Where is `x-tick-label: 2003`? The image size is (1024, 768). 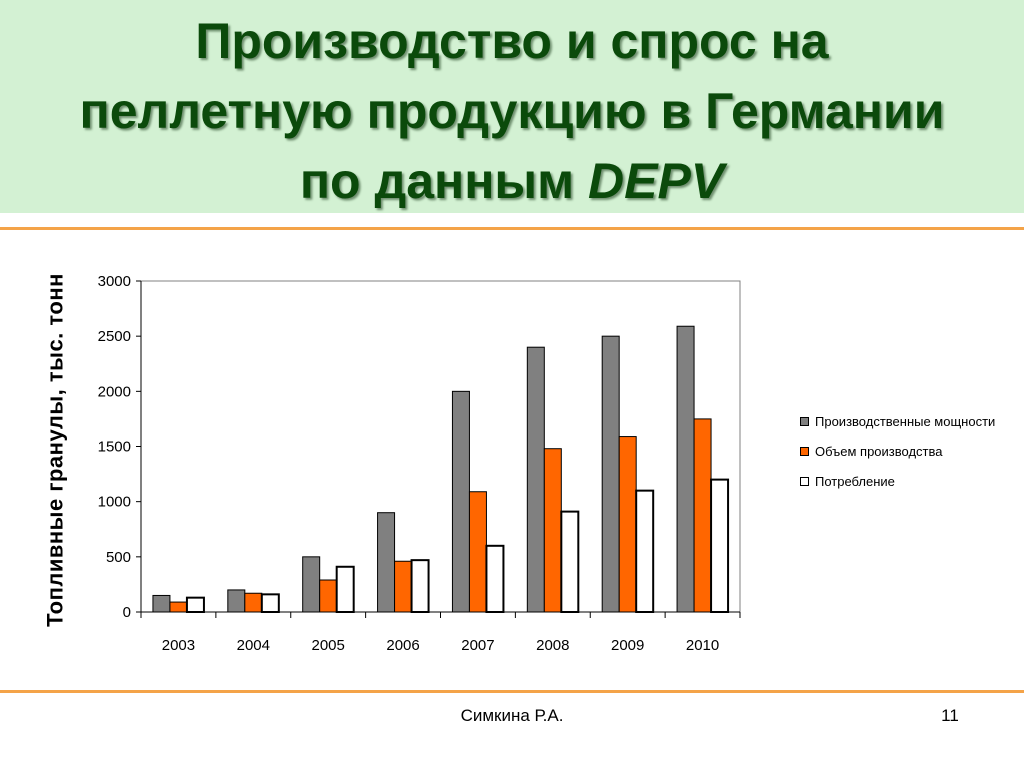
x-tick-label: 2003 is located at coordinates (178, 645).